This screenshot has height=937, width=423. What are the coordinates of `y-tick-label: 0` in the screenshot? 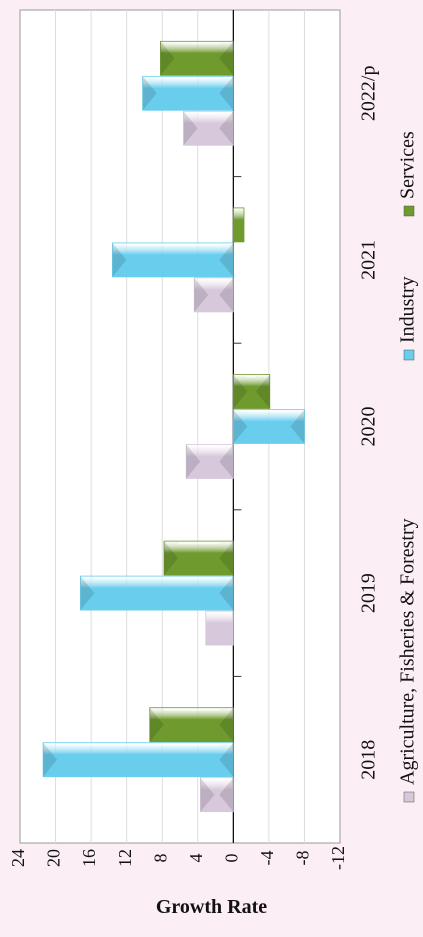 It's located at (231, 858).